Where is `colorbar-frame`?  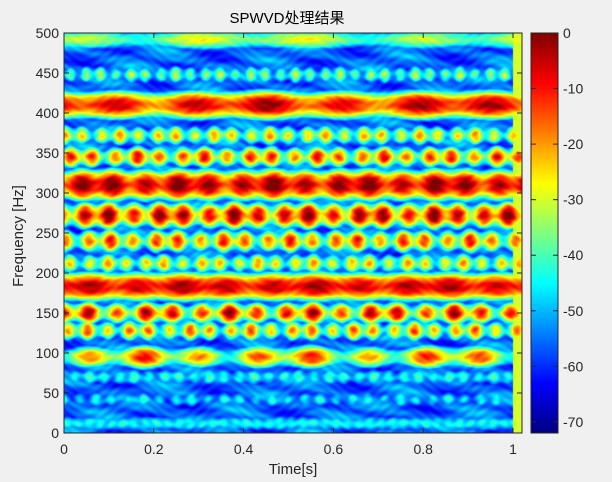
colorbar-frame is located at coordinates (544, 233).